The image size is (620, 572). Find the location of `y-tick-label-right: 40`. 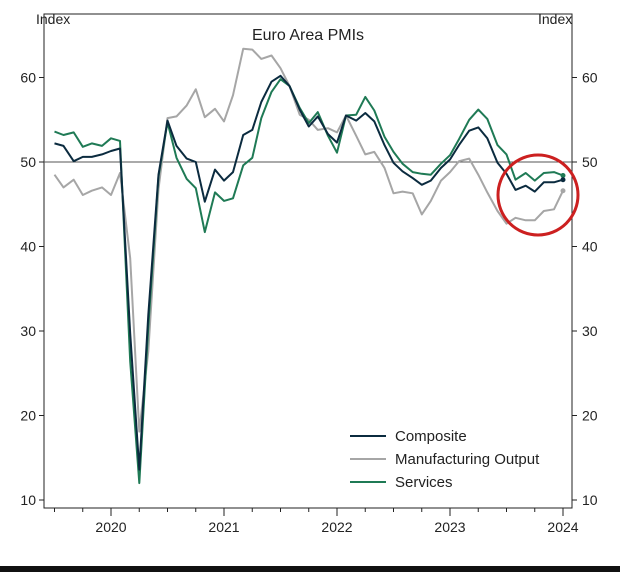

y-tick-label-right: 40 is located at coordinates (590, 247).